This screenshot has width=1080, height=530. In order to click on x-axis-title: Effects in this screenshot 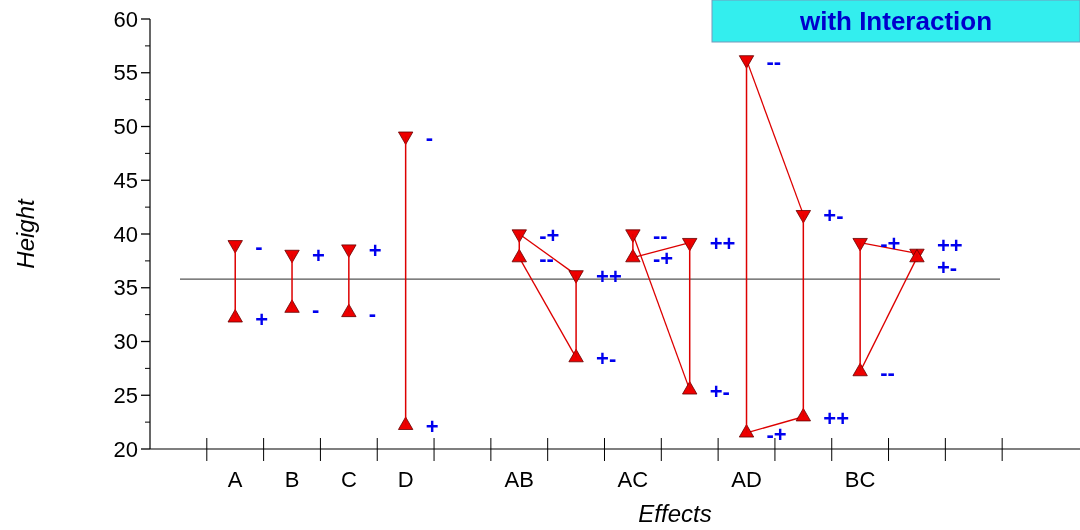, I will do `click(675, 513)`.